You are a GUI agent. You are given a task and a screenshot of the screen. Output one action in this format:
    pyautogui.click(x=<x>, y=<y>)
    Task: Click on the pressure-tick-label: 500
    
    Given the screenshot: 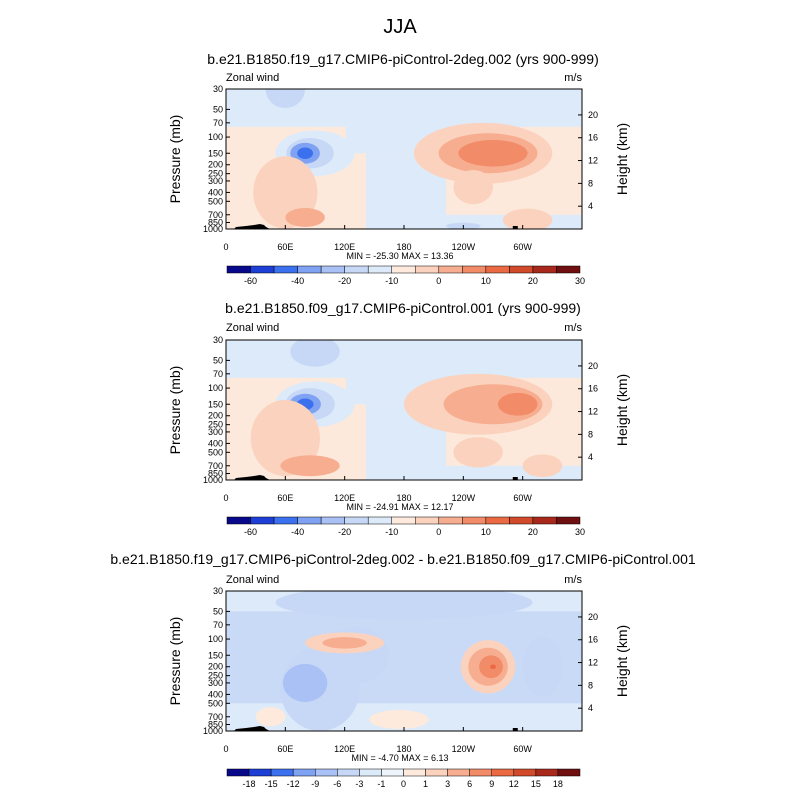 What is the action you would take?
    pyautogui.click(x=215, y=201)
    